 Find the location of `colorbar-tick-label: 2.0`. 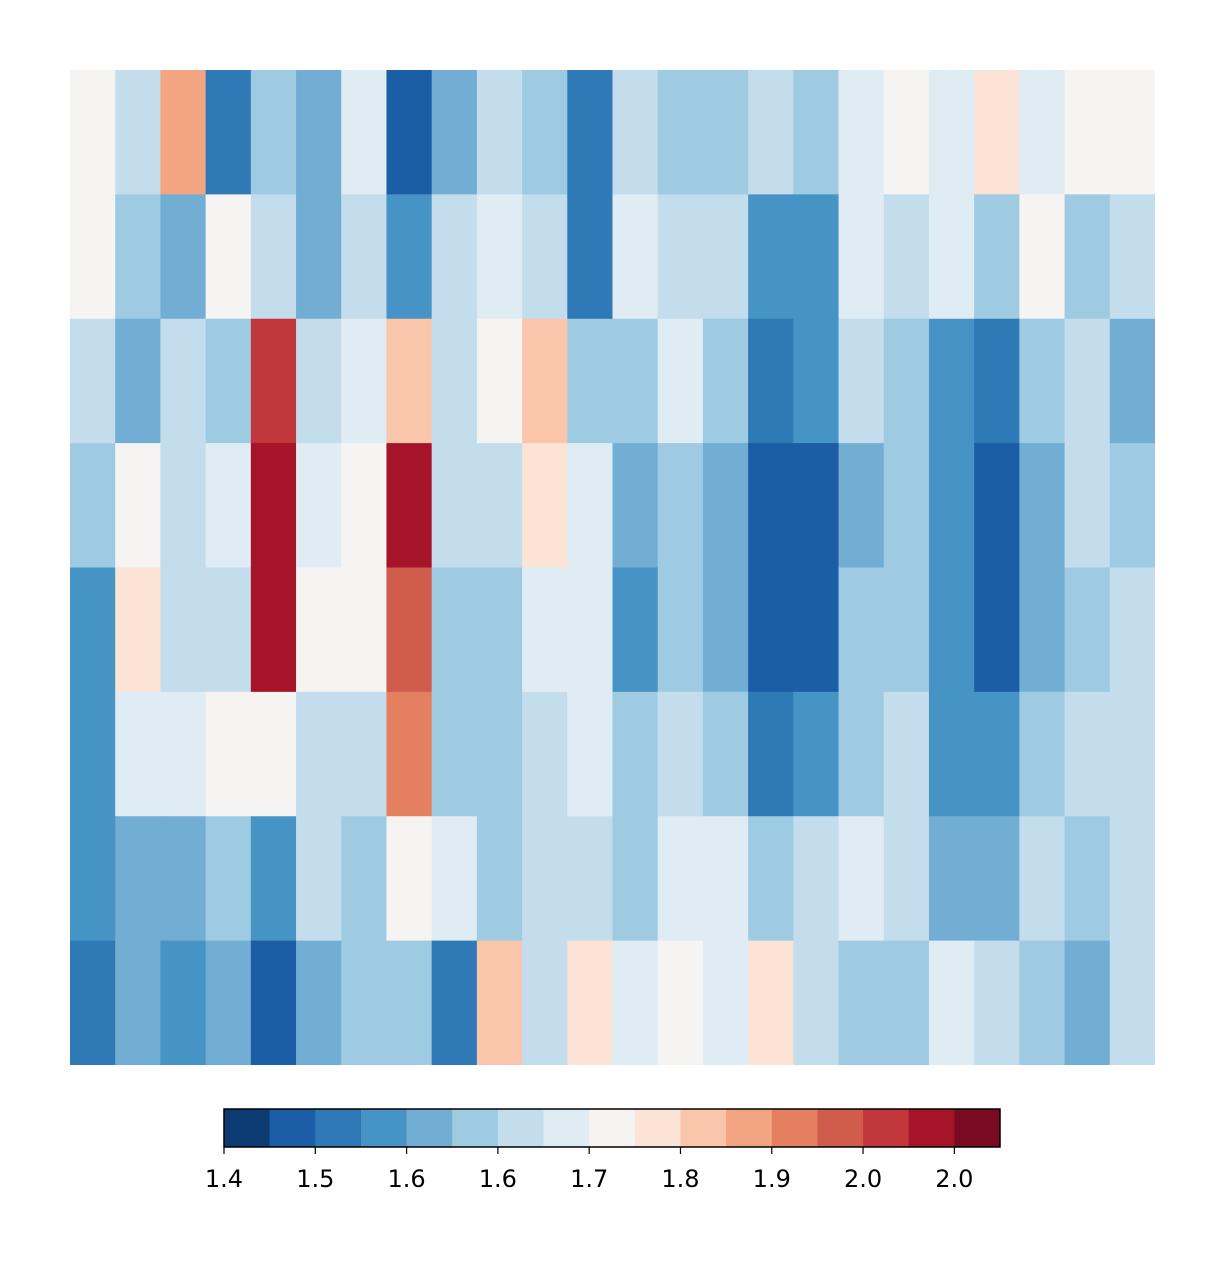

colorbar-tick-label: 2.0 is located at coordinates (954, 1179).